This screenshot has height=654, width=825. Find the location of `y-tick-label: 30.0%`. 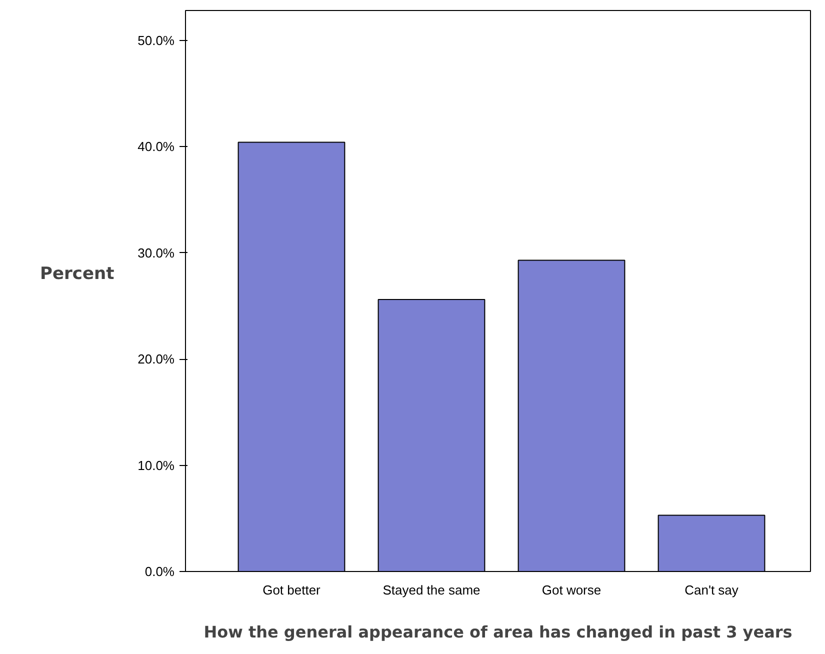

y-tick-label: 30.0% is located at coordinates (156, 252).